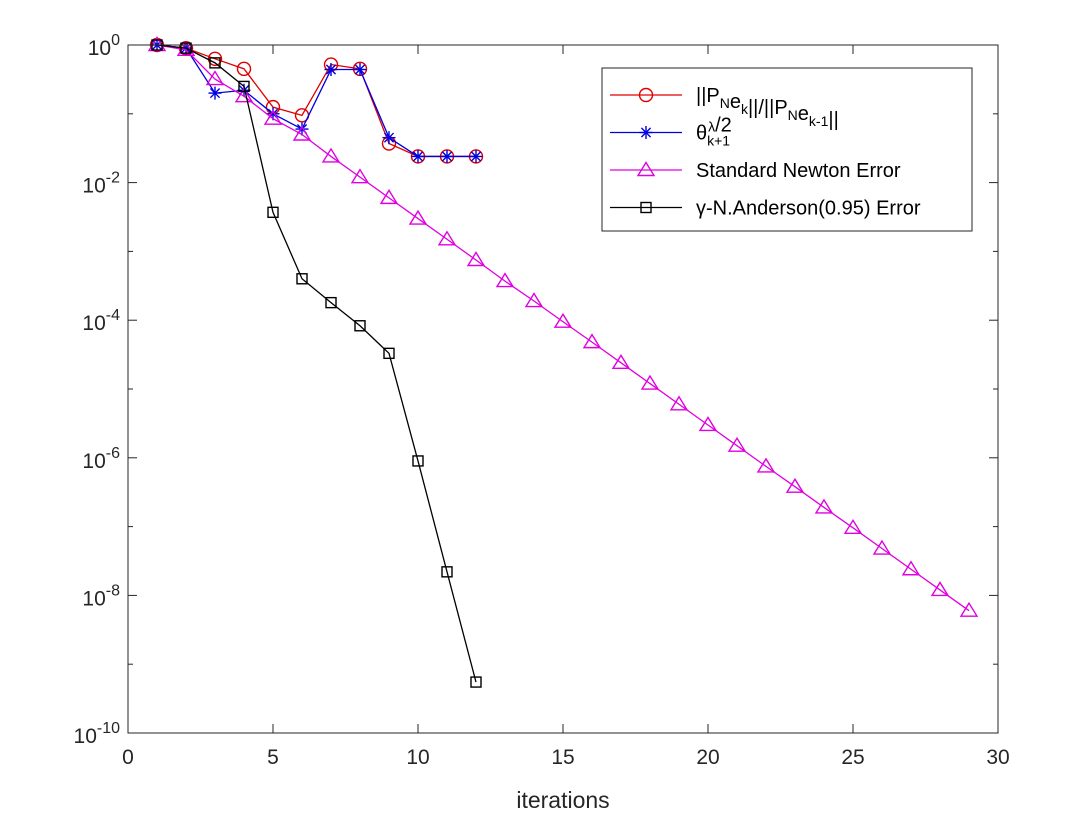  I want to click on y-tick-label: 10⁰, so click(104, 46).